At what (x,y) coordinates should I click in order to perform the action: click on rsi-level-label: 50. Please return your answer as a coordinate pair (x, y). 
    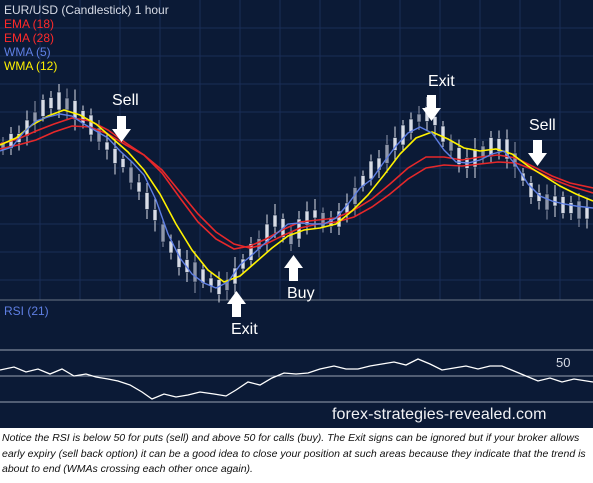
    Looking at the image, I should click on (563, 362).